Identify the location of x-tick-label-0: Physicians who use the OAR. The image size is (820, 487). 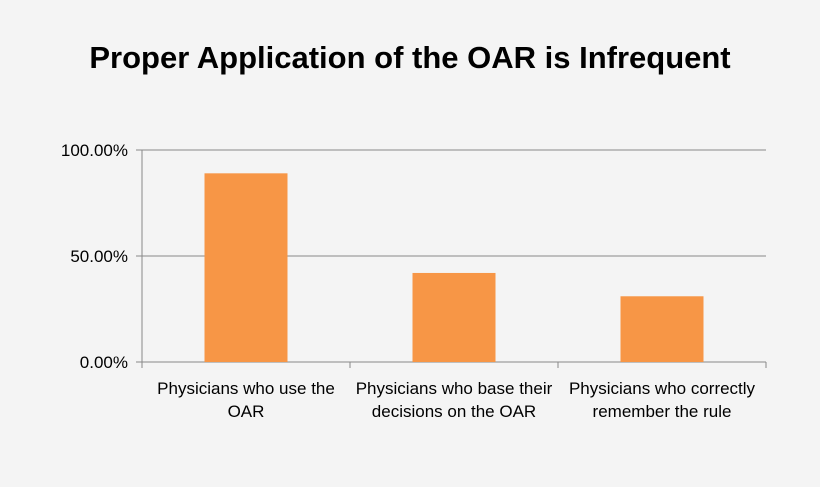
(246, 400).